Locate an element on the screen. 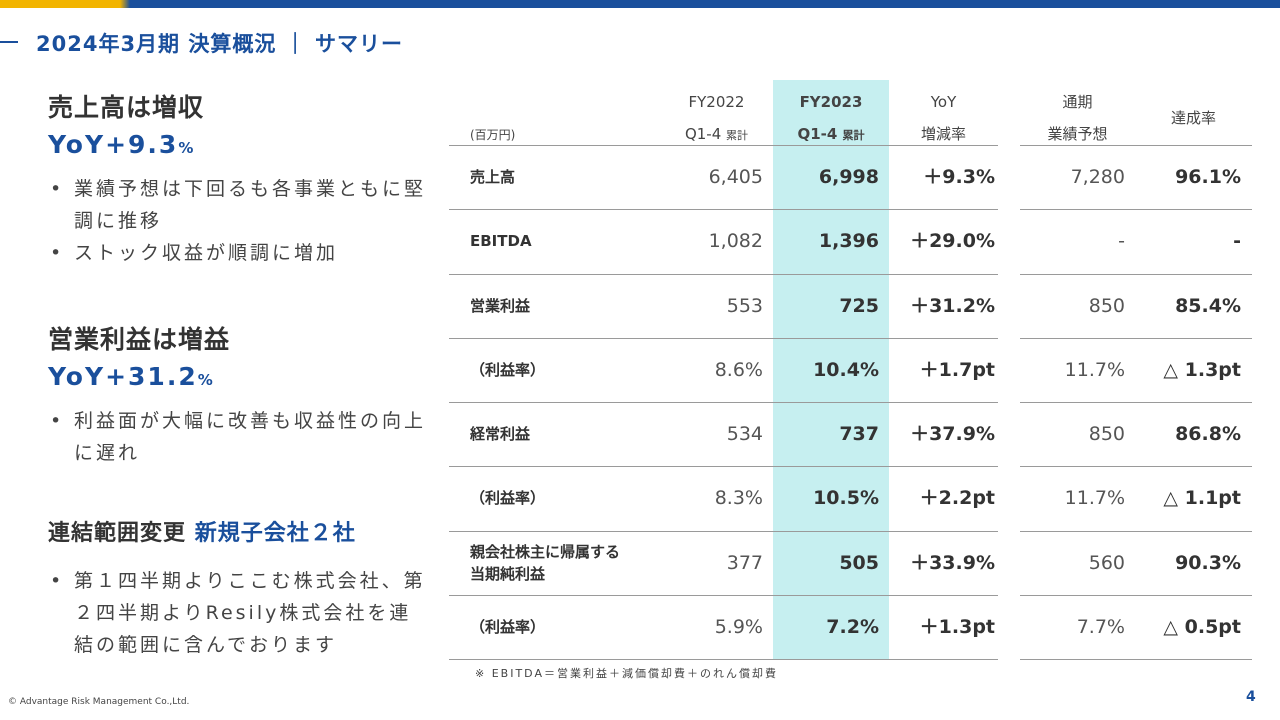 The height and width of the screenshot is (720, 1280). cell-value: △ 0.5pt is located at coordinates (1202, 626).